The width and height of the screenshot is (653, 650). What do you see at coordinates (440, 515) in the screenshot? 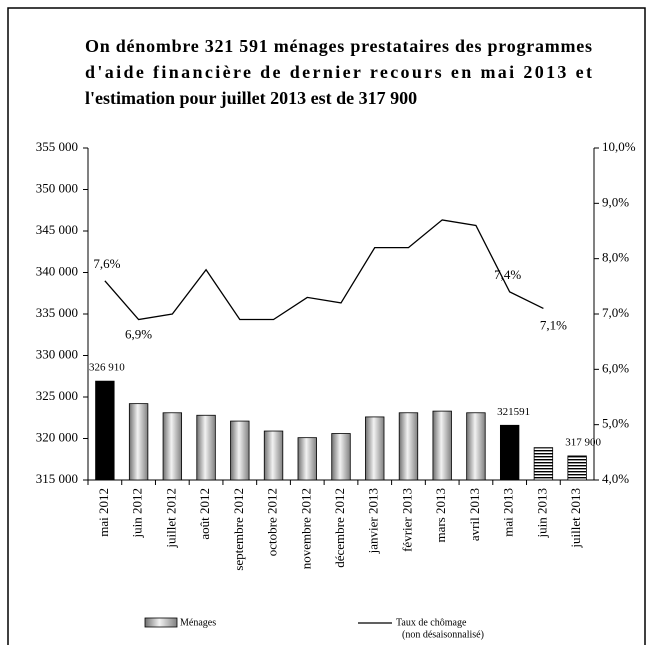
I see `x-tick-label: mars 2013` at bounding box center [440, 515].